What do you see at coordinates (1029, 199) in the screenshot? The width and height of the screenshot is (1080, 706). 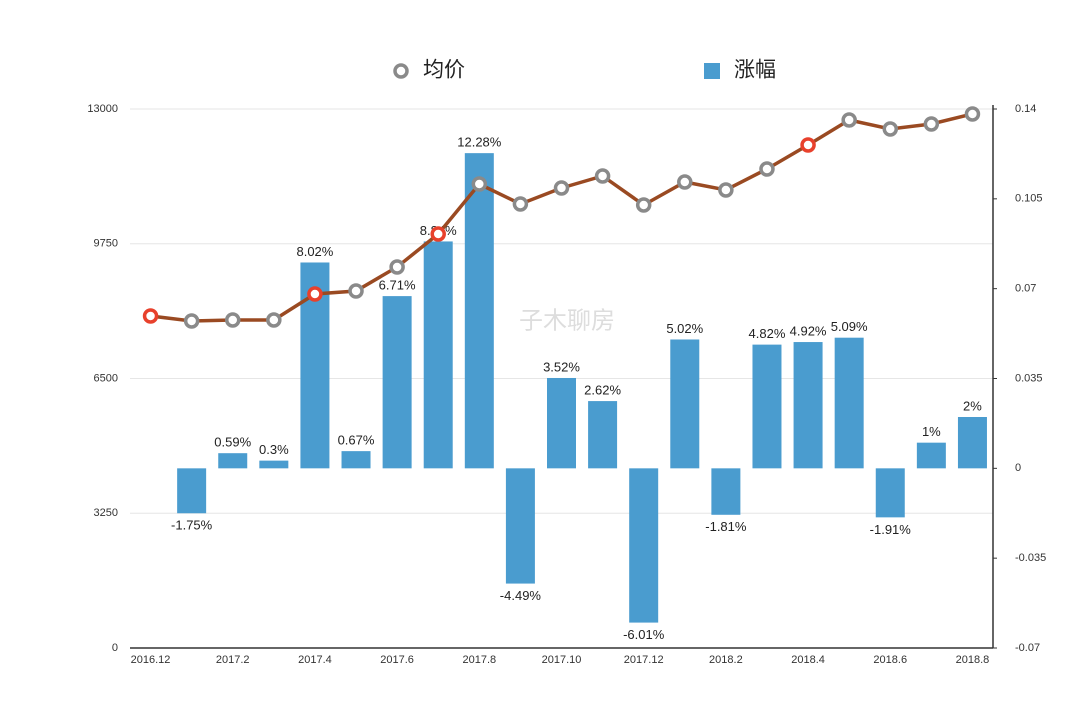 I see `y2-tick-label: 0.105` at bounding box center [1029, 199].